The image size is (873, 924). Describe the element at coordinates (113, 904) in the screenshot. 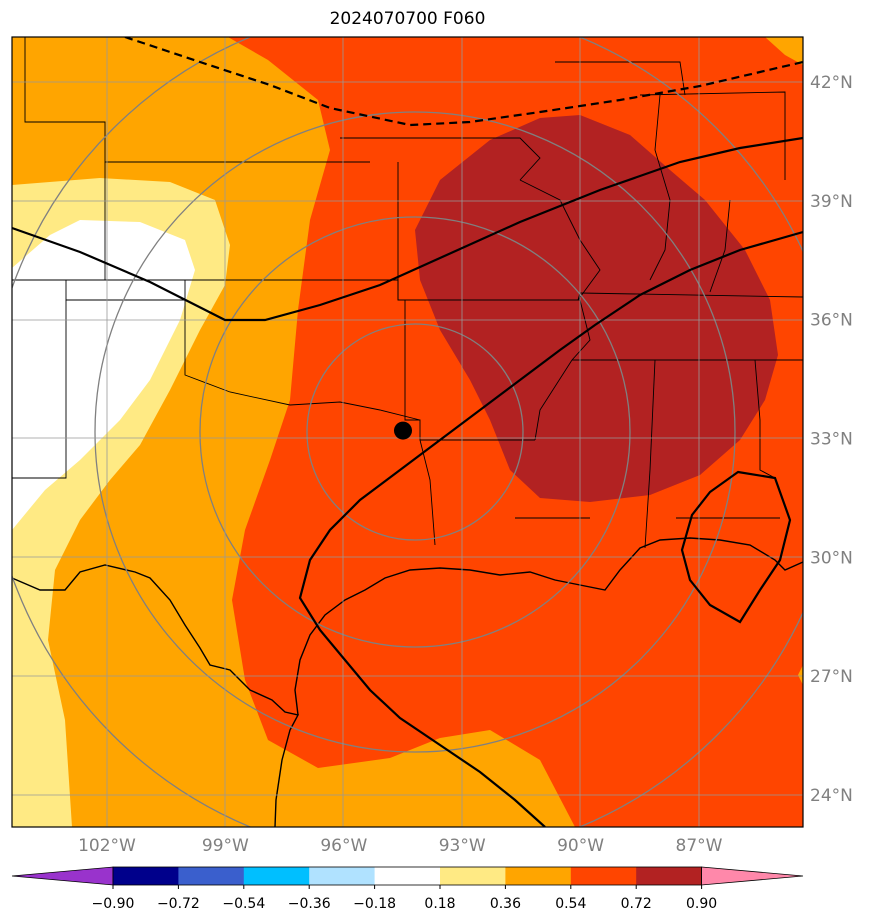

I see `colorbar-label: −0.90` at that location.